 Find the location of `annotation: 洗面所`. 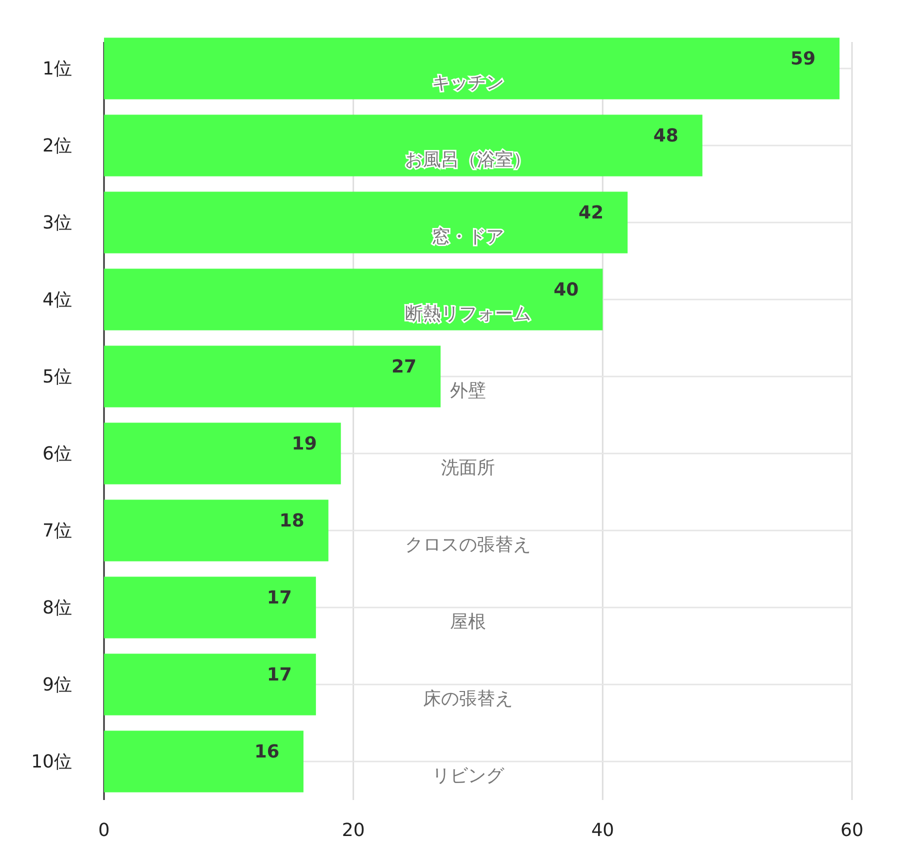

annotation: 洗面所 is located at coordinates (468, 468).